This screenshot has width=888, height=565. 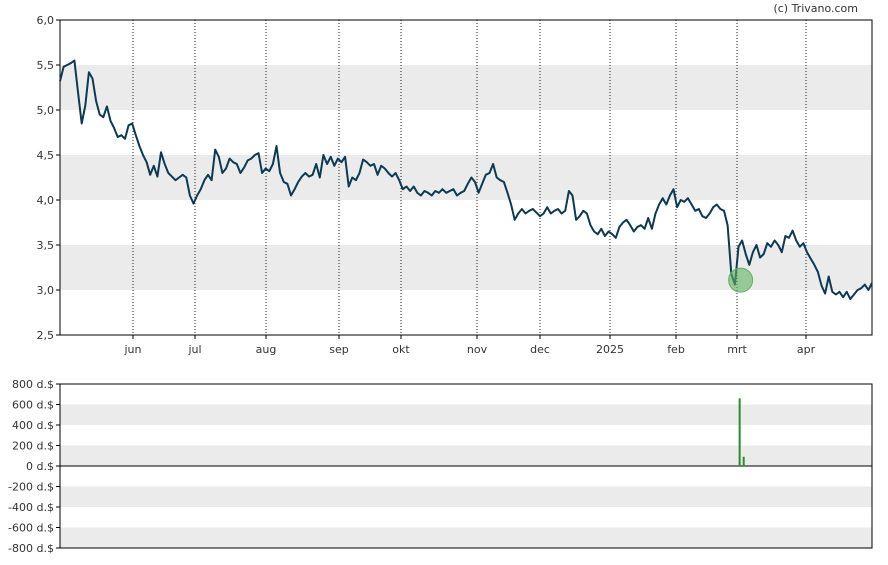 What do you see at coordinates (31, 528) in the screenshot?
I see `volume-y-tick-label: -600 d.$` at bounding box center [31, 528].